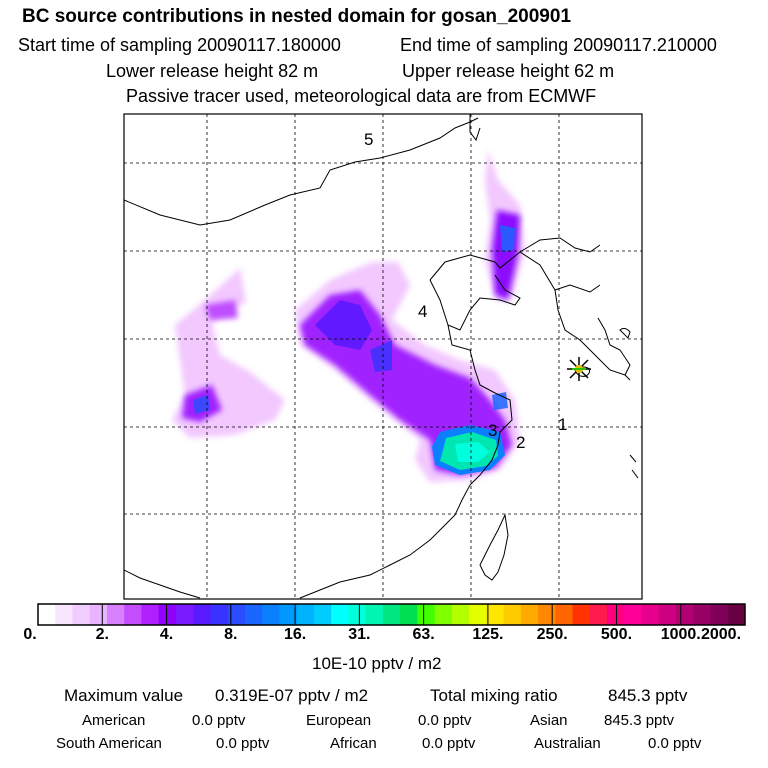 This screenshot has height=768, width=768. Describe the element at coordinates (359, 634) in the screenshot. I see `colorbar-tick-label: 31.` at that location.